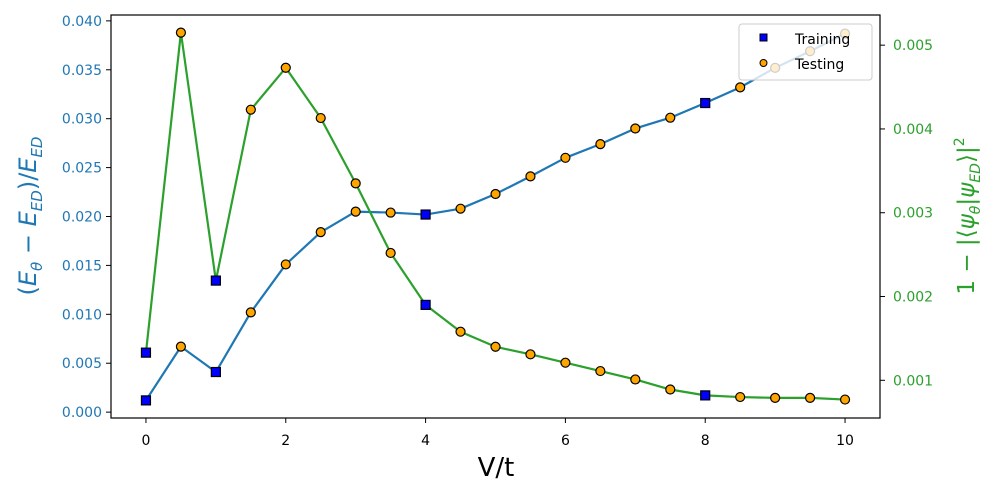 This screenshot has height=496, width=997. What do you see at coordinates (763, 63) in the screenshot?
I see `testing-marker-icon` at bounding box center [763, 63].